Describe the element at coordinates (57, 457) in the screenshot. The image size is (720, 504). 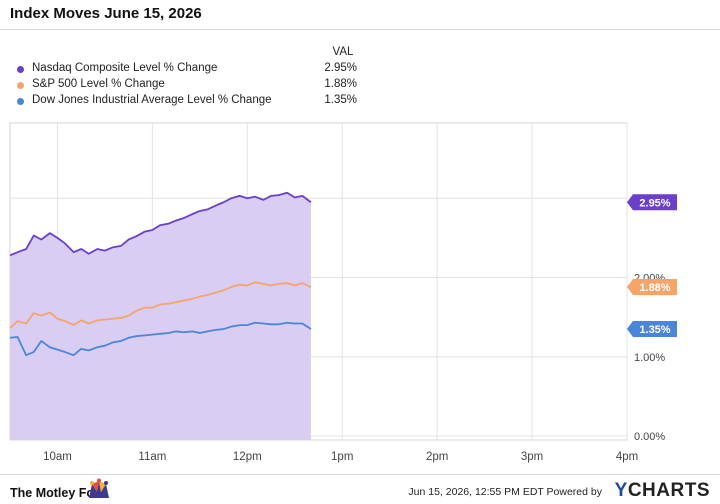
I see `x-tick-label: 10am` at that location.